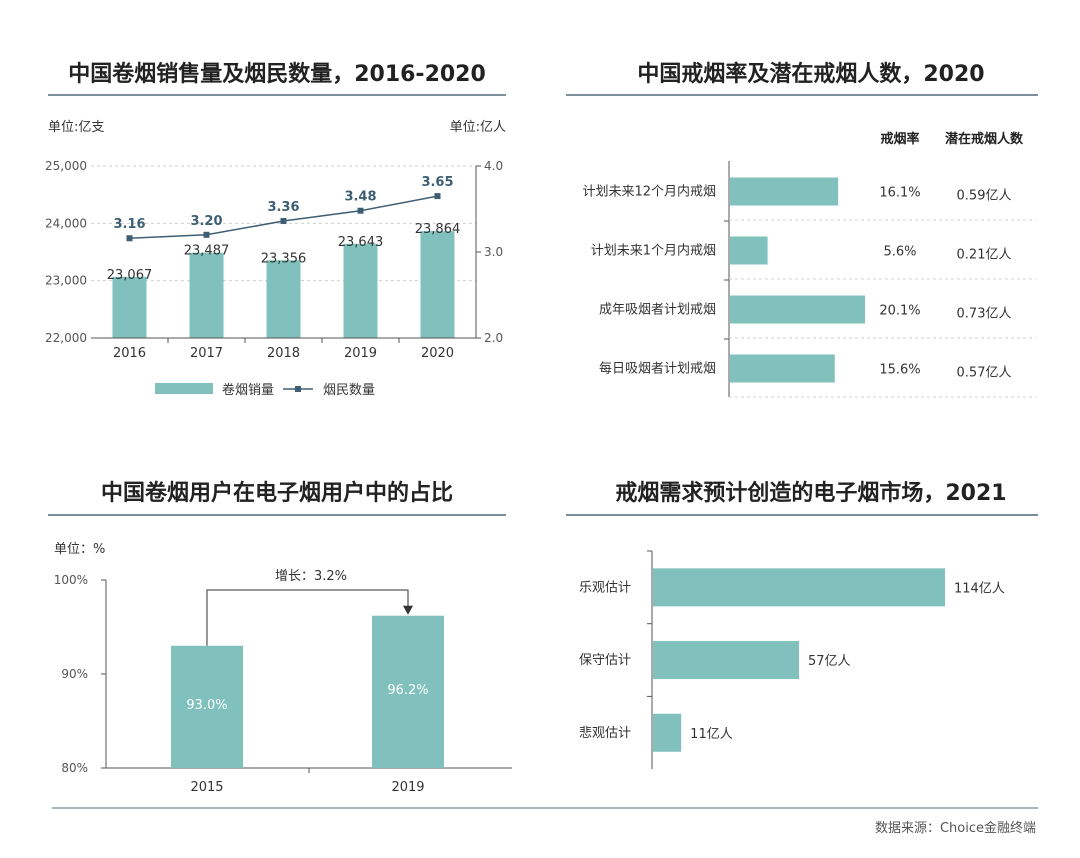 This screenshot has height=858, width=1080. Describe the element at coordinates (493, 338) in the screenshot. I see `right-tick-label: 2.0` at that location.